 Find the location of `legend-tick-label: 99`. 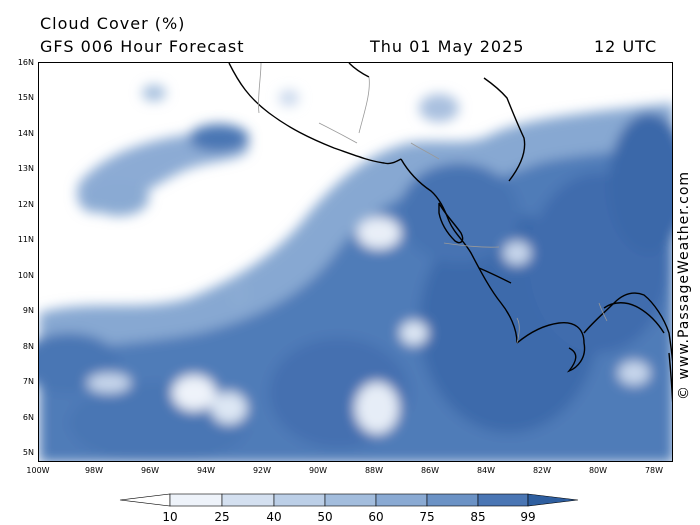

legend-tick-label: 99 is located at coordinates (528, 517).